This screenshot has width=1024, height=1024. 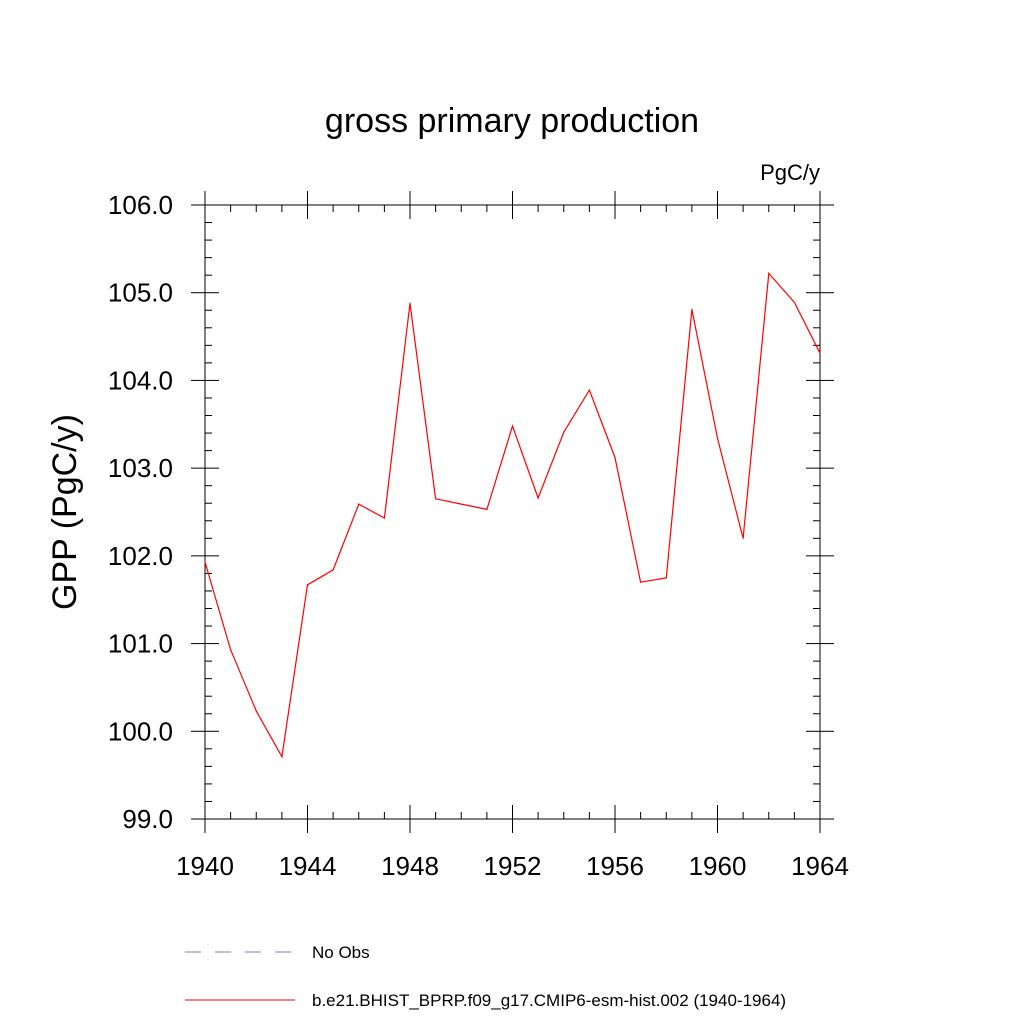 What do you see at coordinates (513, 866) in the screenshot?
I see `x-tick-label: 1952` at bounding box center [513, 866].